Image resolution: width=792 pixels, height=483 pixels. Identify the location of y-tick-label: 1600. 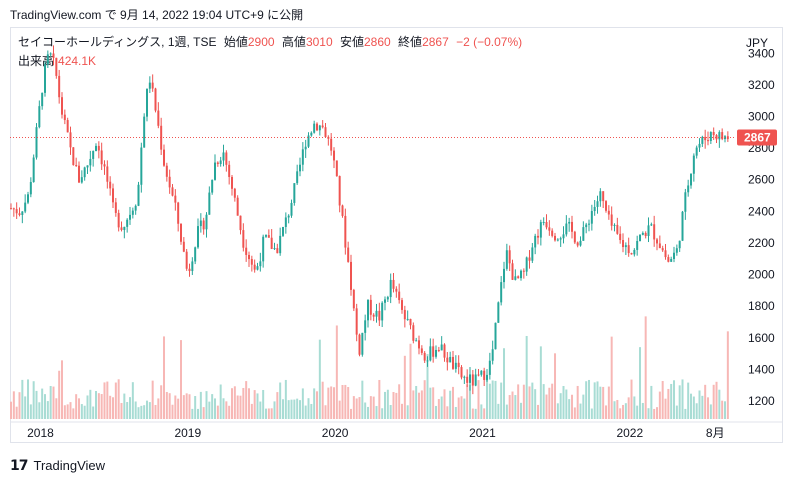
(761, 338).